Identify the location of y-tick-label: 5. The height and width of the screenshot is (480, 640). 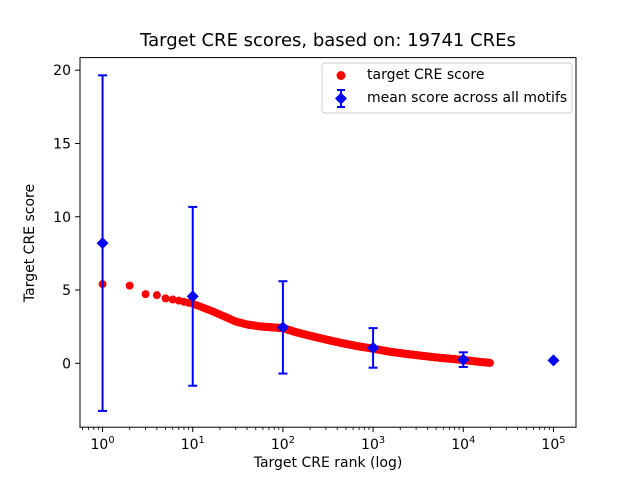
(66, 291).